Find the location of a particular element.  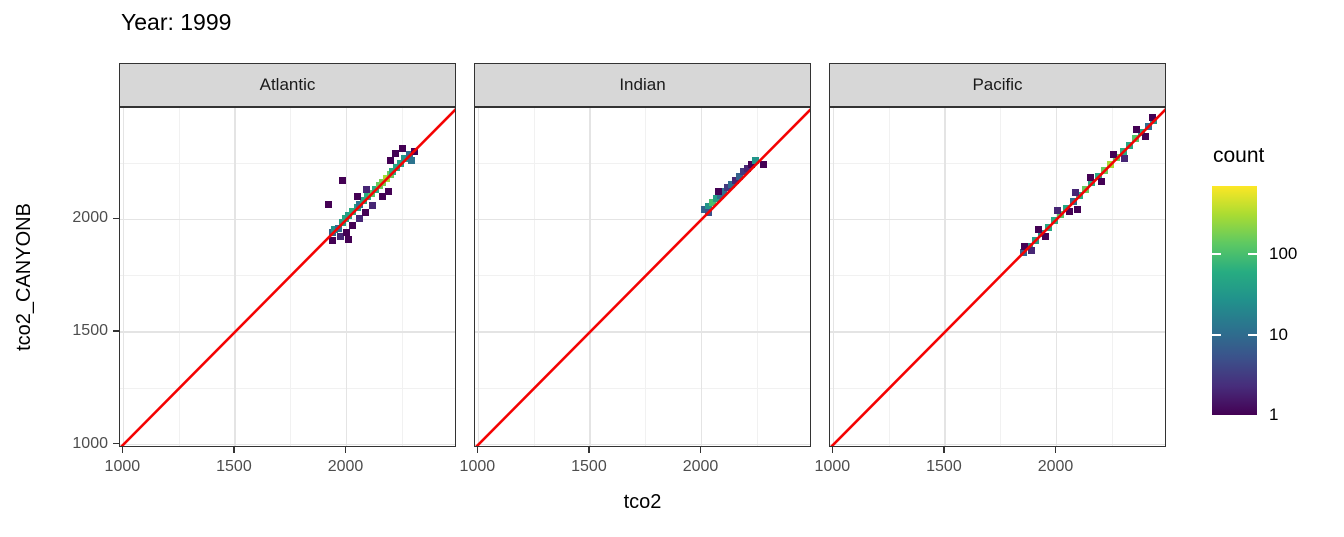

legend-title: count is located at coordinates (1239, 155).